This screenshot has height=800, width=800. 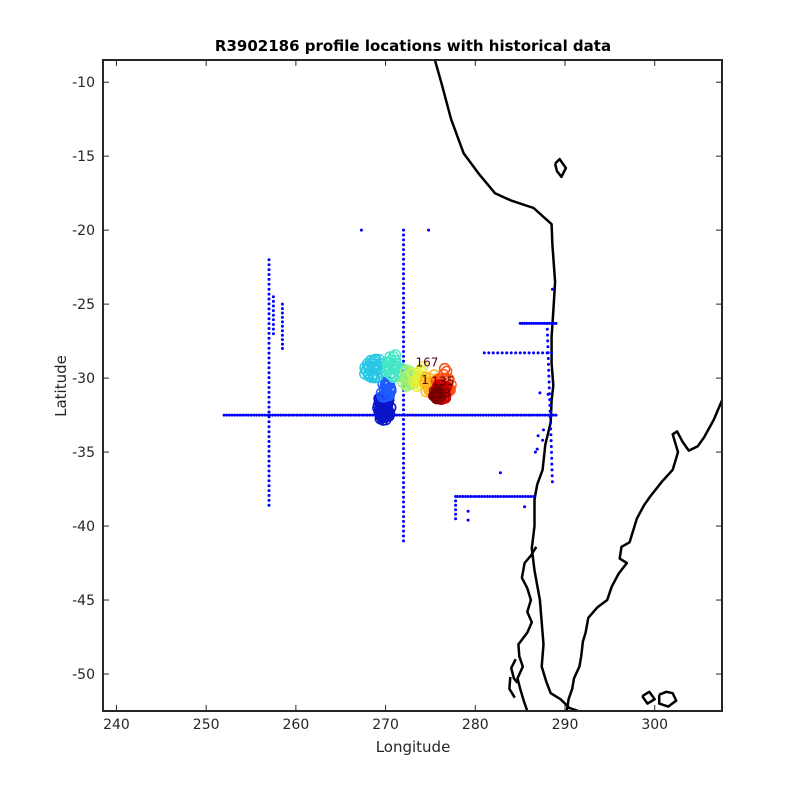 I want to click on x-tick-label: 270, so click(x=385, y=725).